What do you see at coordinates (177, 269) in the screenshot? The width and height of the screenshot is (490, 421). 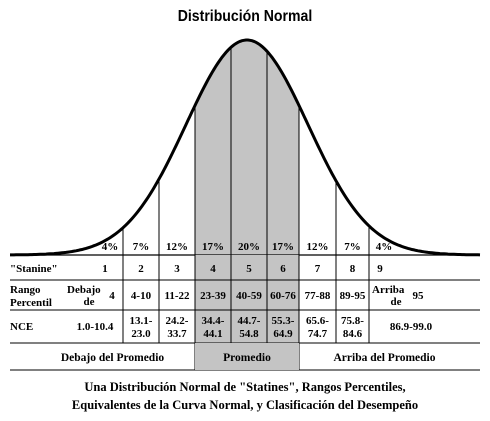 I see `stanine-value: 3` at bounding box center [177, 269].